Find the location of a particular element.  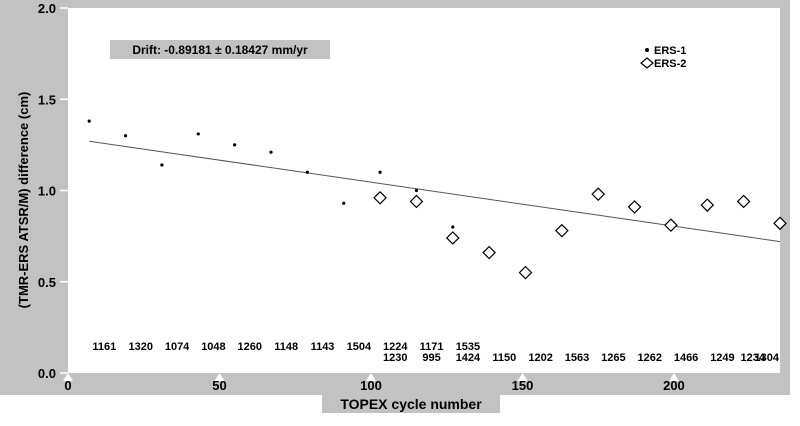

y-tick-label: 1.5 is located at coordinates (47, 99).